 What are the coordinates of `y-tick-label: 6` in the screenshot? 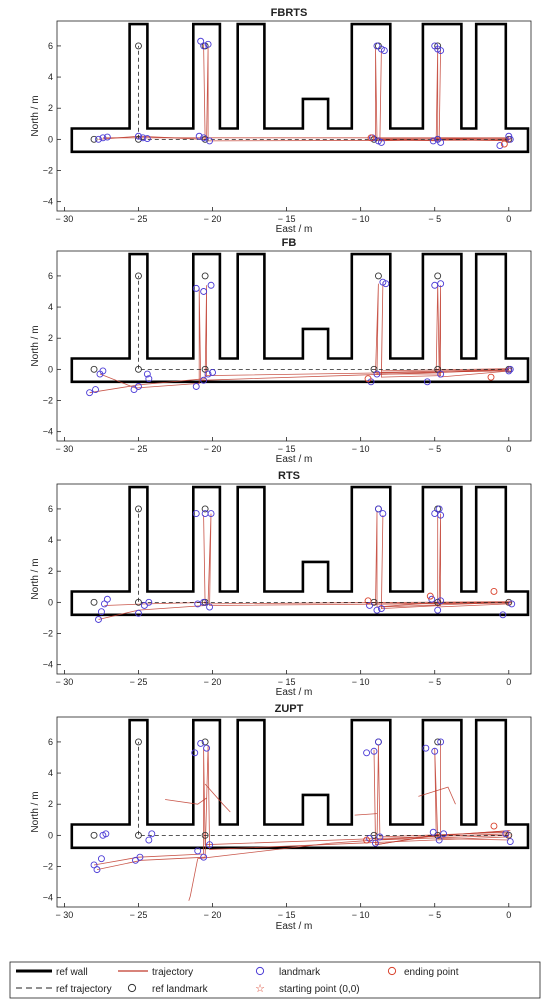 It's located at (50, 509).